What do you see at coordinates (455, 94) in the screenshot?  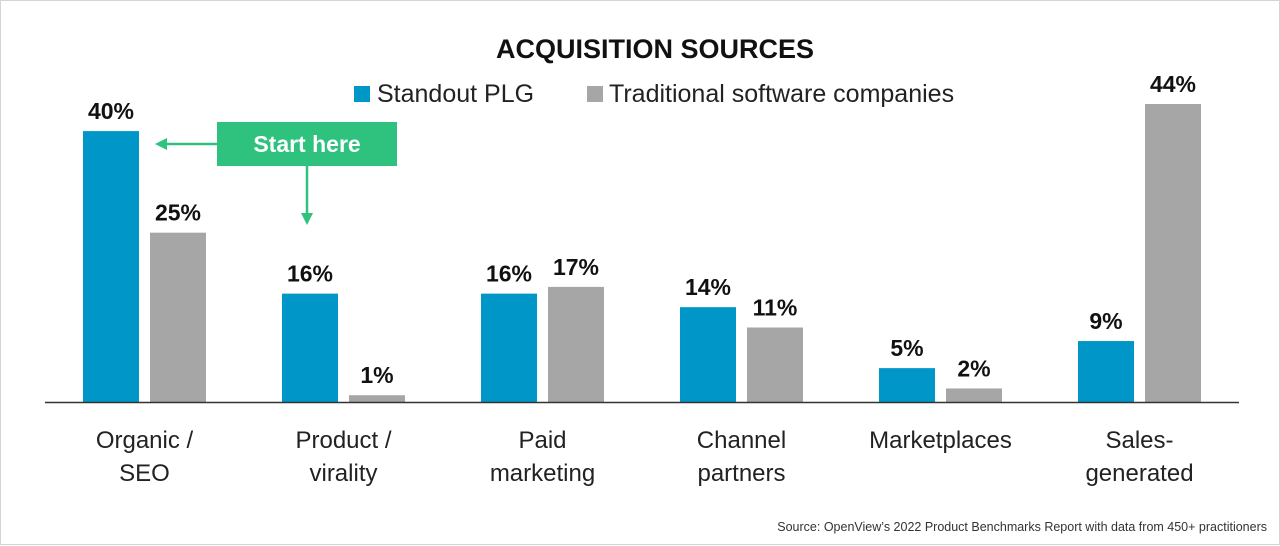 I see `legend-label-standout-plg: Standout PLG` at bounding box center [455, 94].